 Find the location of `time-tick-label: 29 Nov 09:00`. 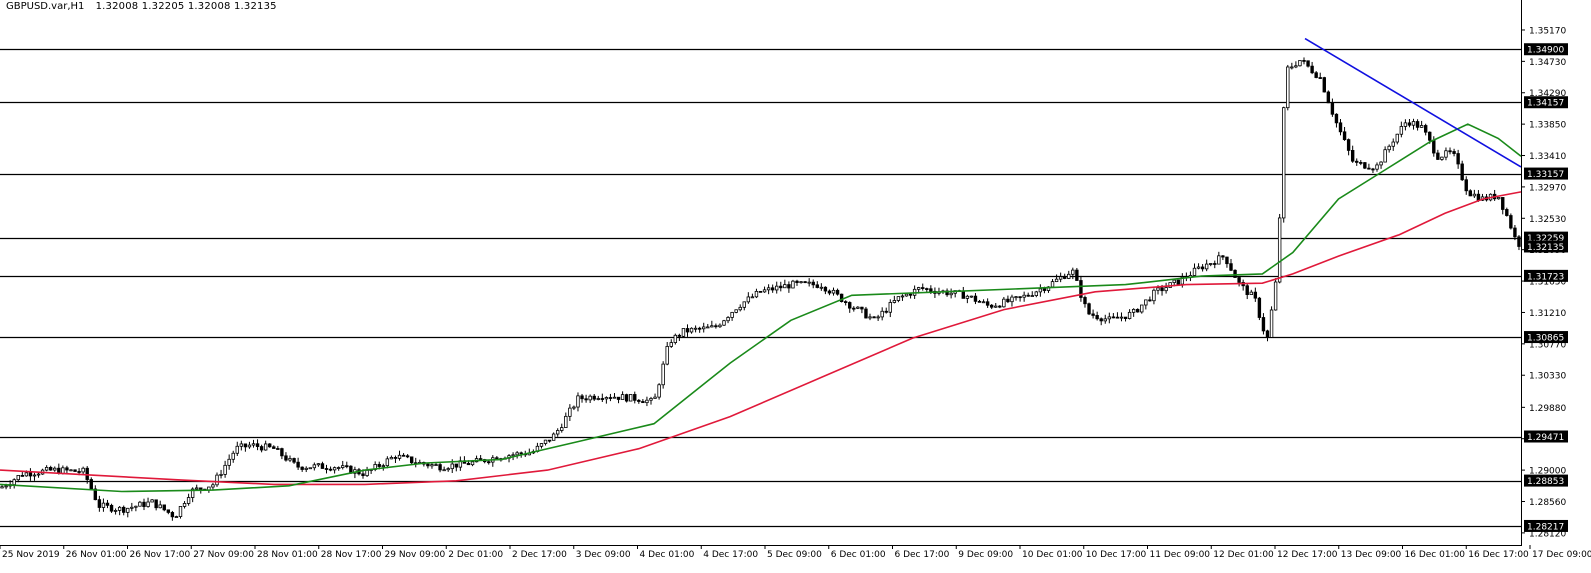

time-tick-label: 29 Nov 09:00 is located at coordinates (415, 555).